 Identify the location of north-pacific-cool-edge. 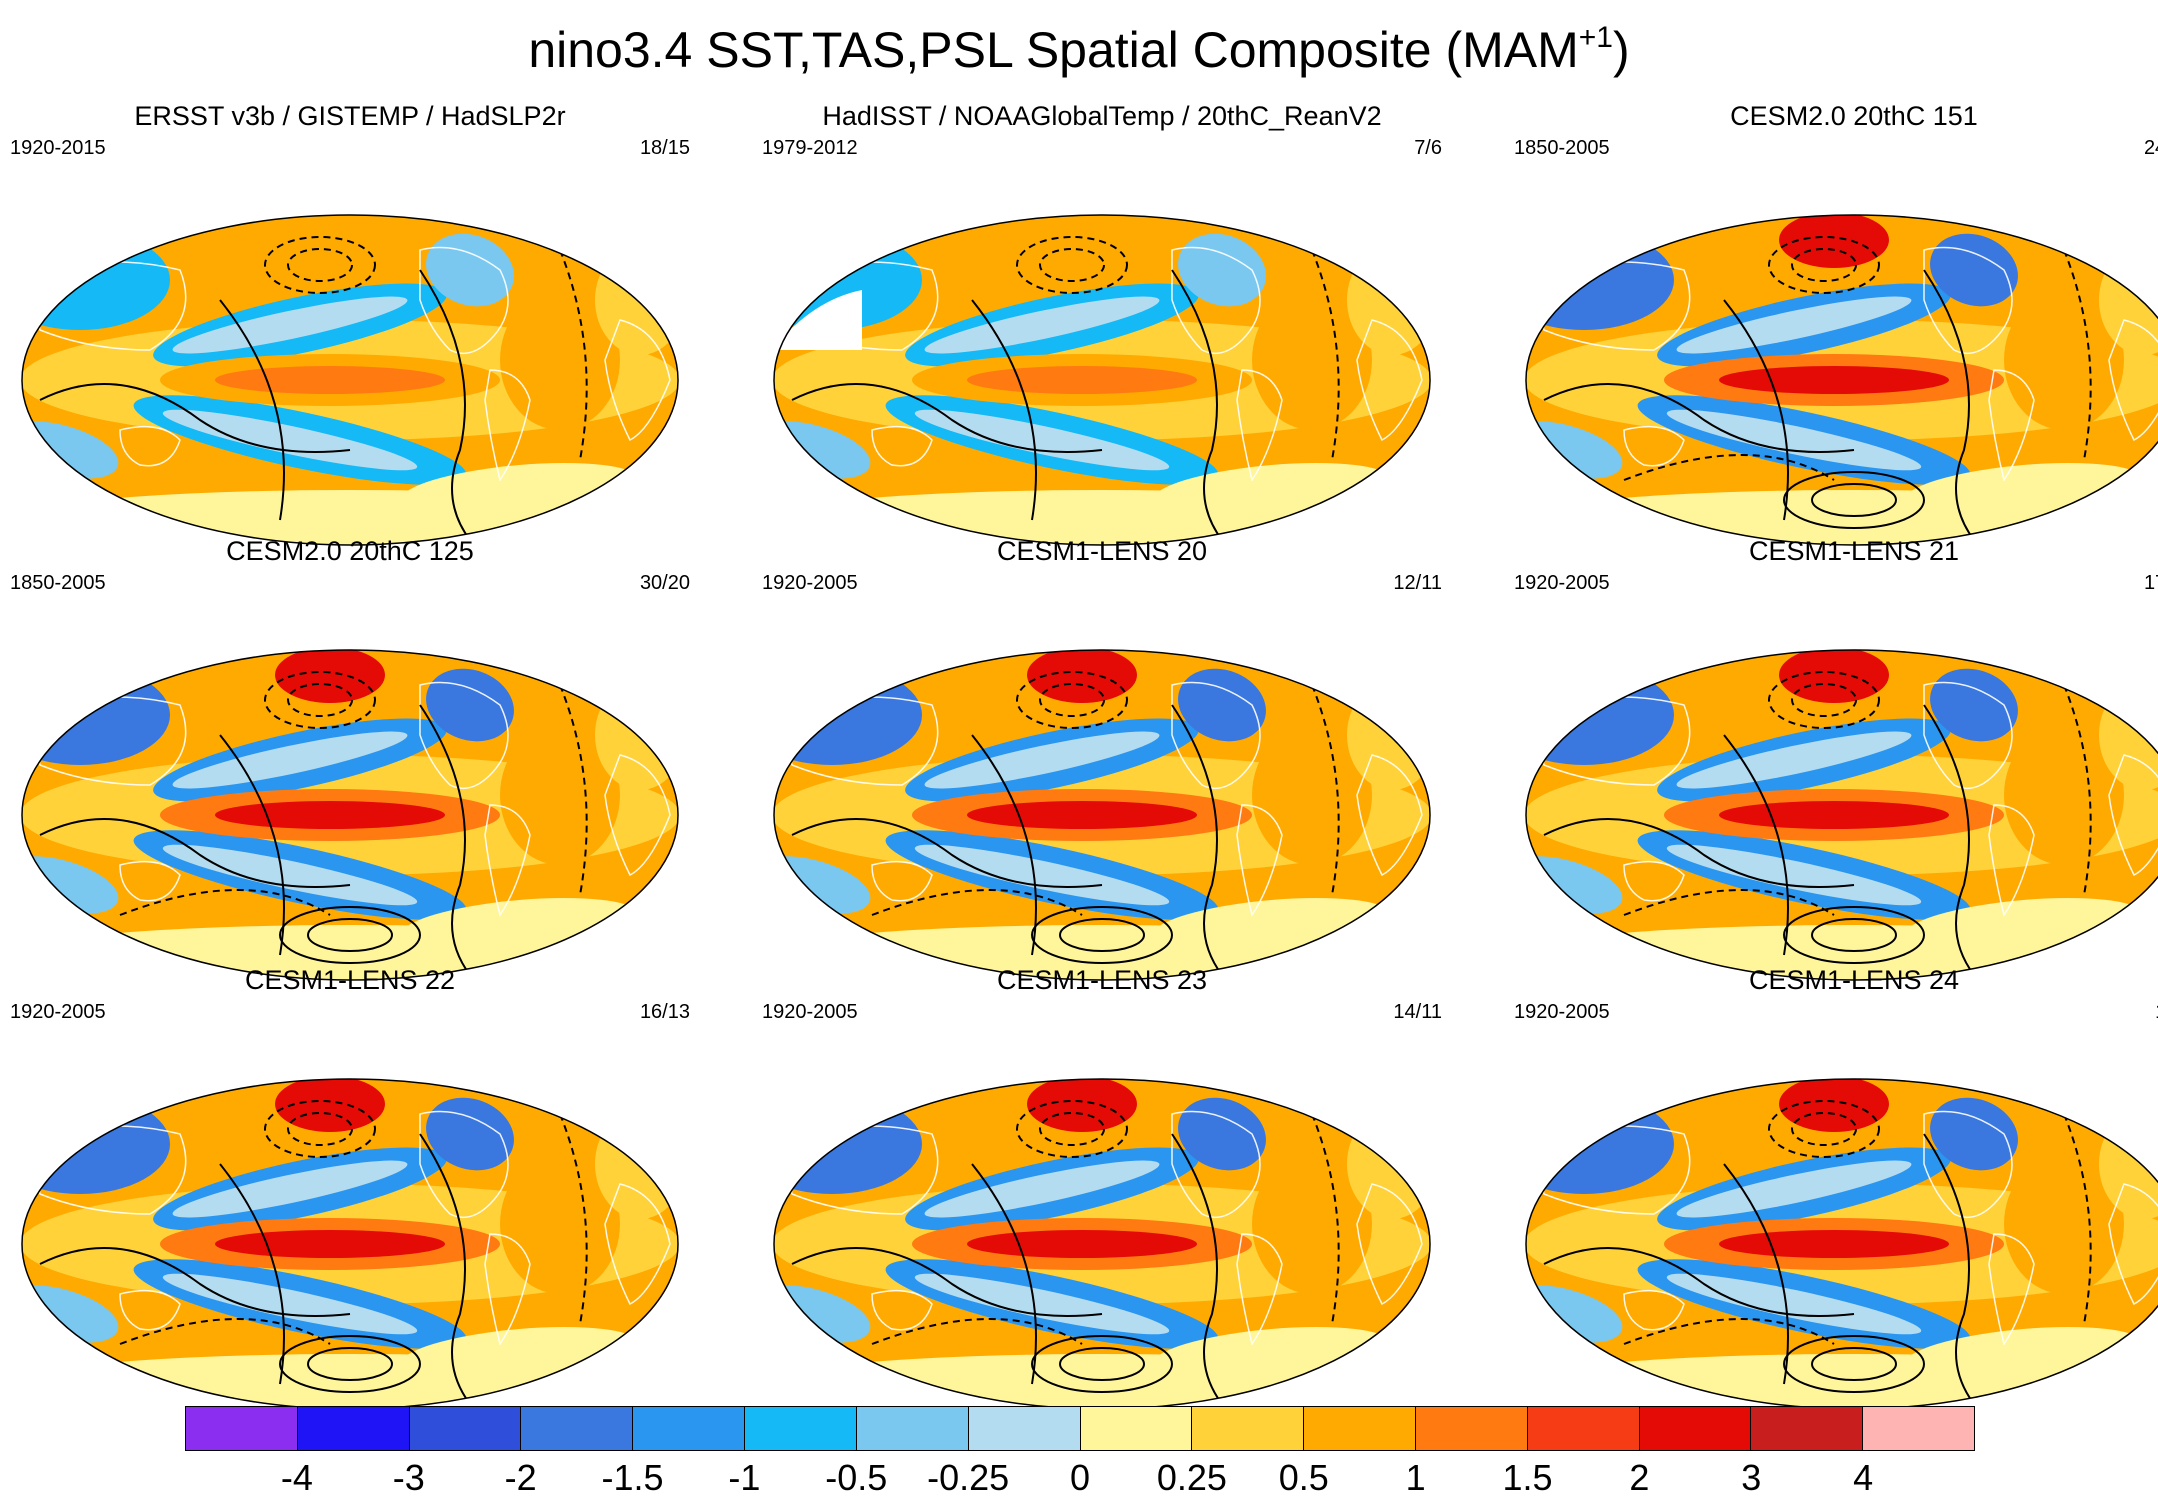
(1794, 1189).